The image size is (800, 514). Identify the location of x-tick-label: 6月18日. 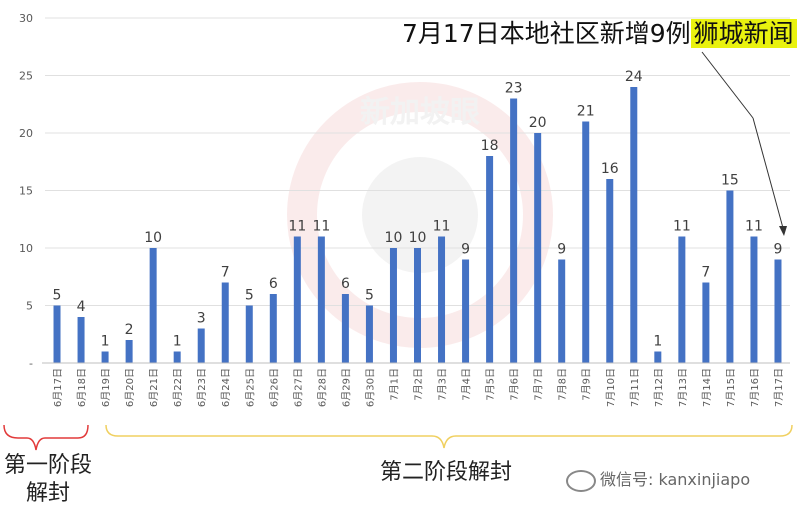
(82, 387).